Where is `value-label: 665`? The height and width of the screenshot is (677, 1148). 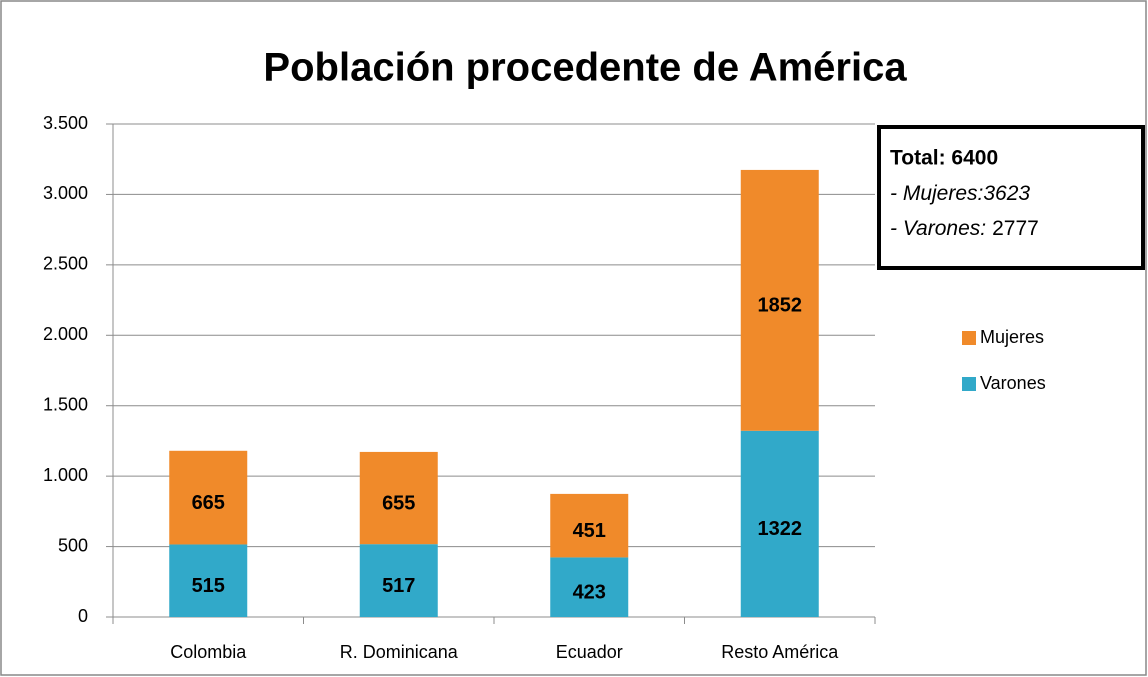
value-label: 665 is located at coordinates (208, 503).